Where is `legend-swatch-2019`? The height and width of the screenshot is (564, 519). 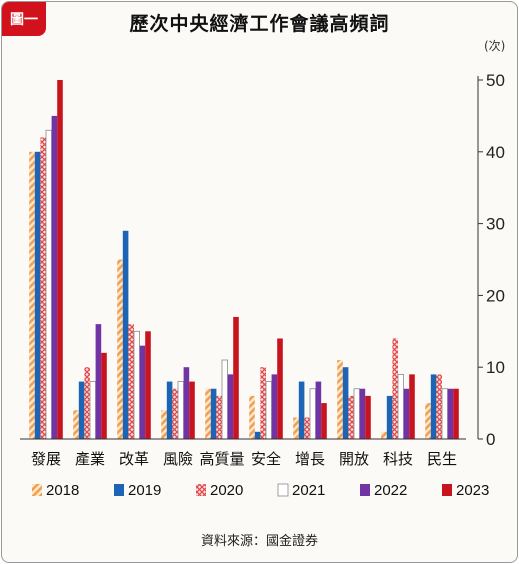
legend-swatch-2019 is located at coordinates (119, 490).